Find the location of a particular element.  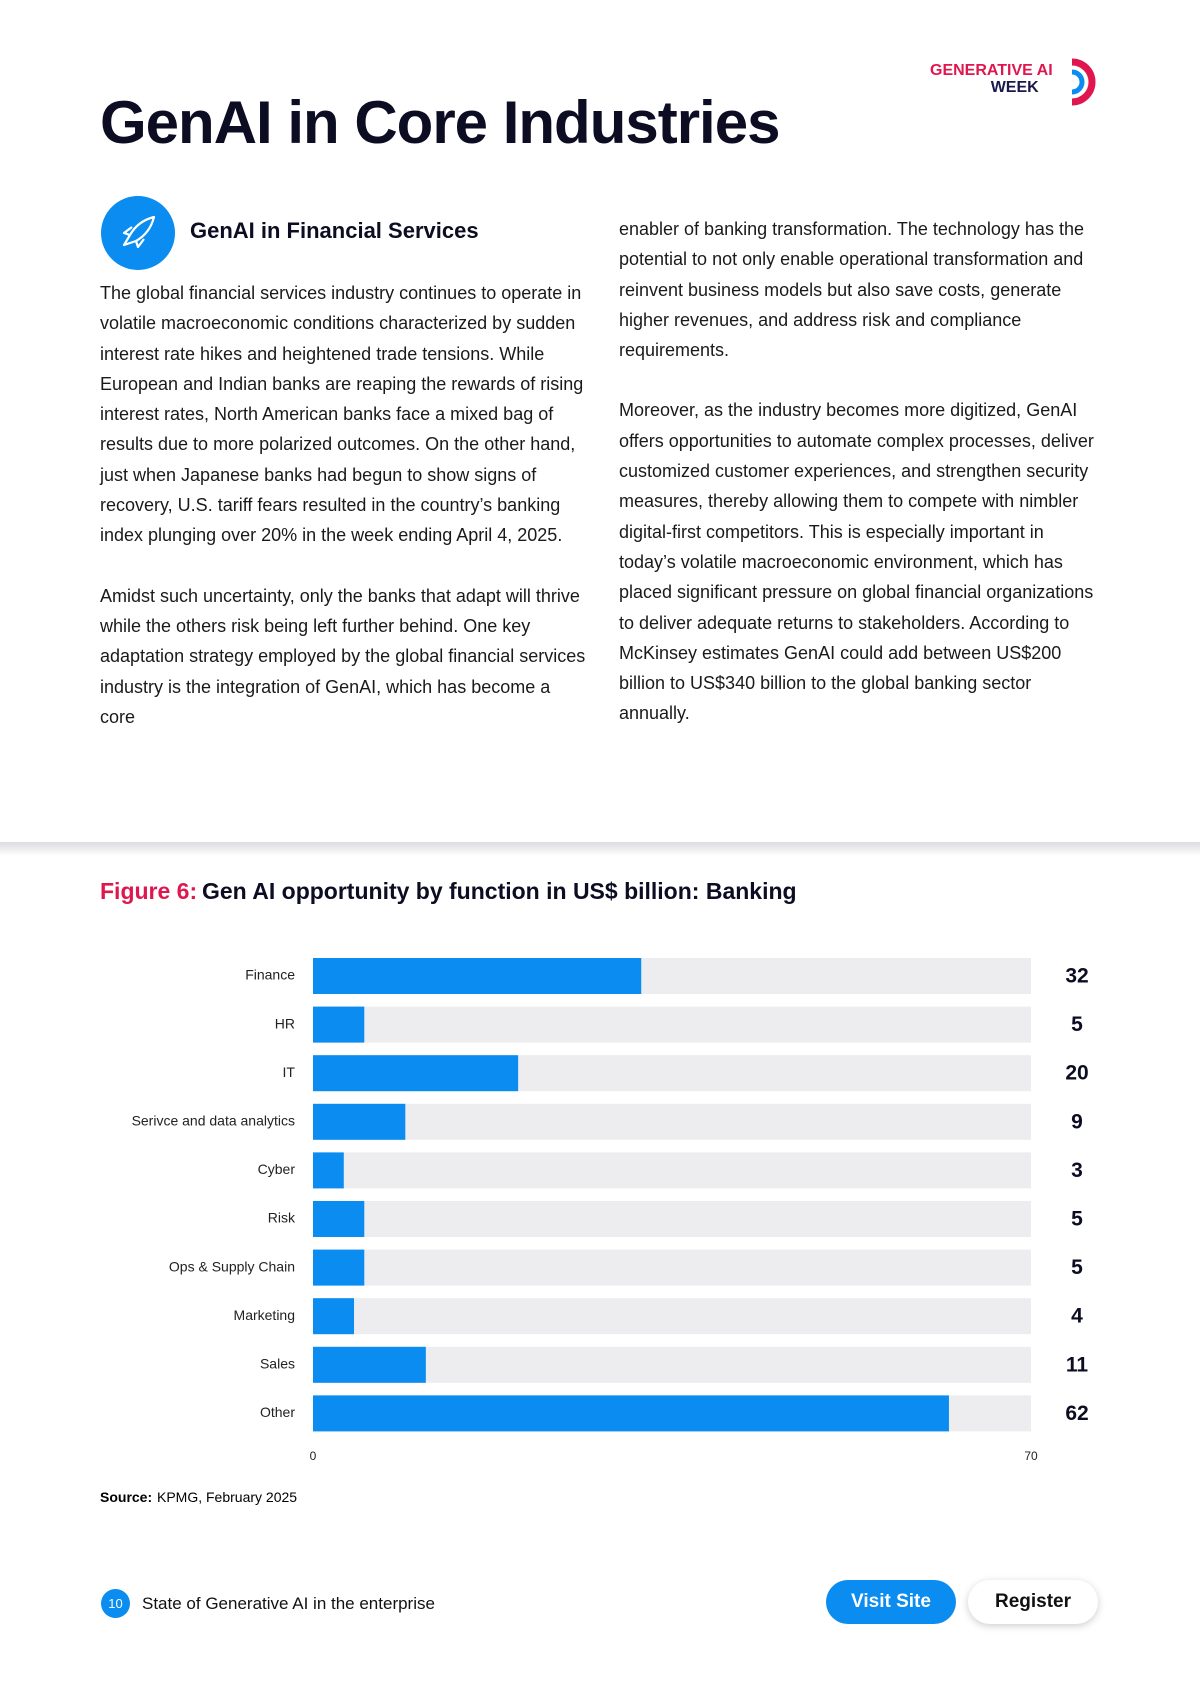

logo-text: GENERATIVE AI is located at coordinates (991, 70).